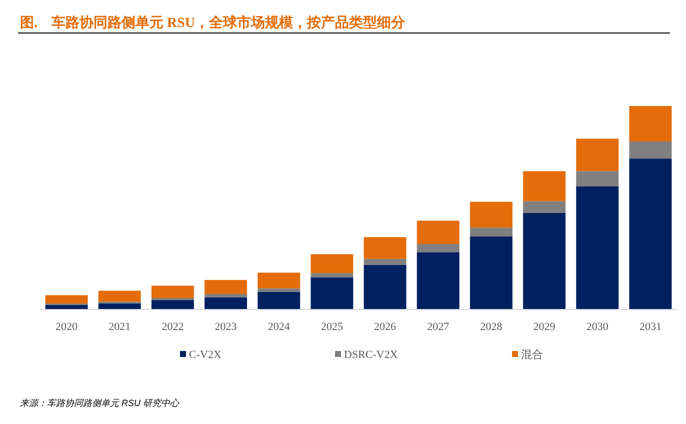 This screenshot has height=424, width=686. What do you see at coordinates (173, 327) in the screenshot?
I see `x-tick-label: 2022` at bounding box center [173, 327].